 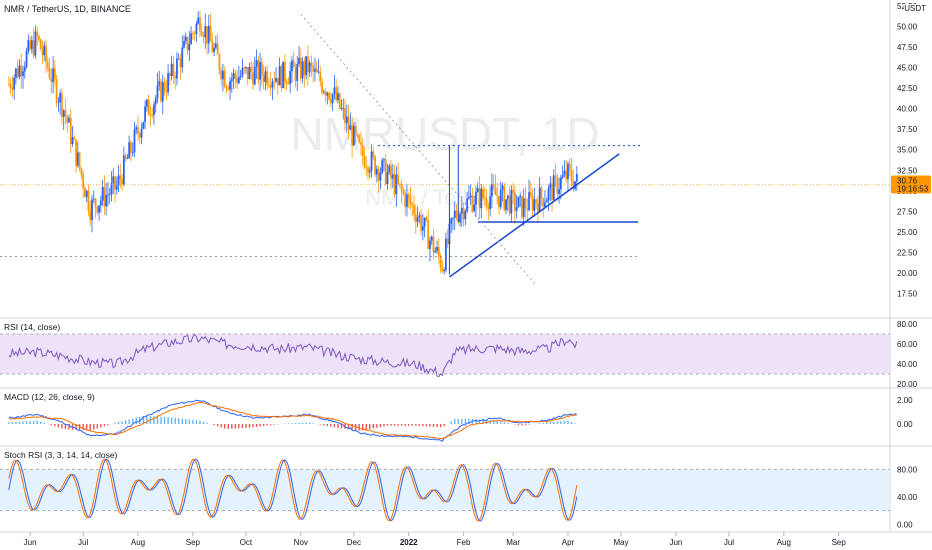 What do you see at coordinates (907, 384) in the screenshot?
I see `rsi-tick-label: 20.00` at bounding box center [907, 384].